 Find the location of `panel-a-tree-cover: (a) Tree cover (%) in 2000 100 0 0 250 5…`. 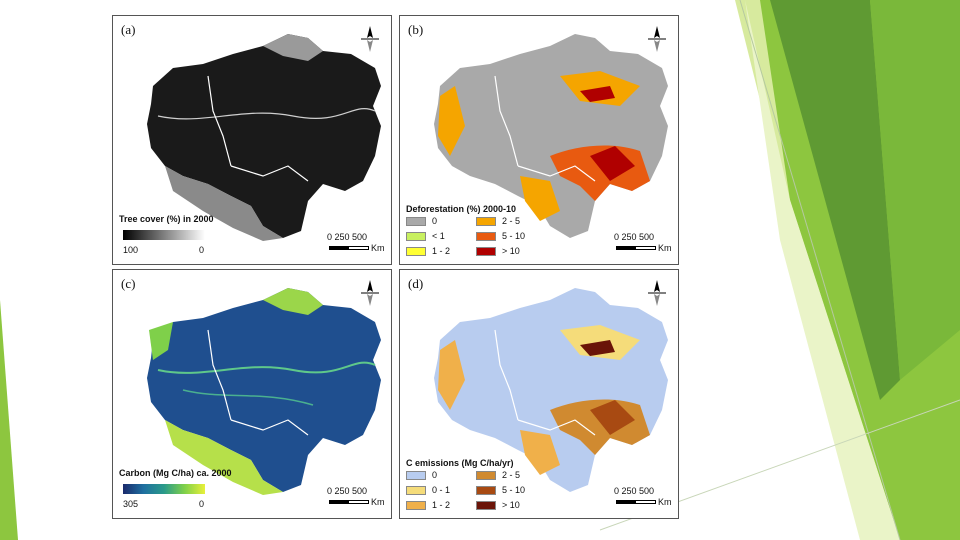

panel-a-tree-cover: (a) Tree cover (%) in 2000 100 0 0 250 5… is located at coordinates (252, 140).